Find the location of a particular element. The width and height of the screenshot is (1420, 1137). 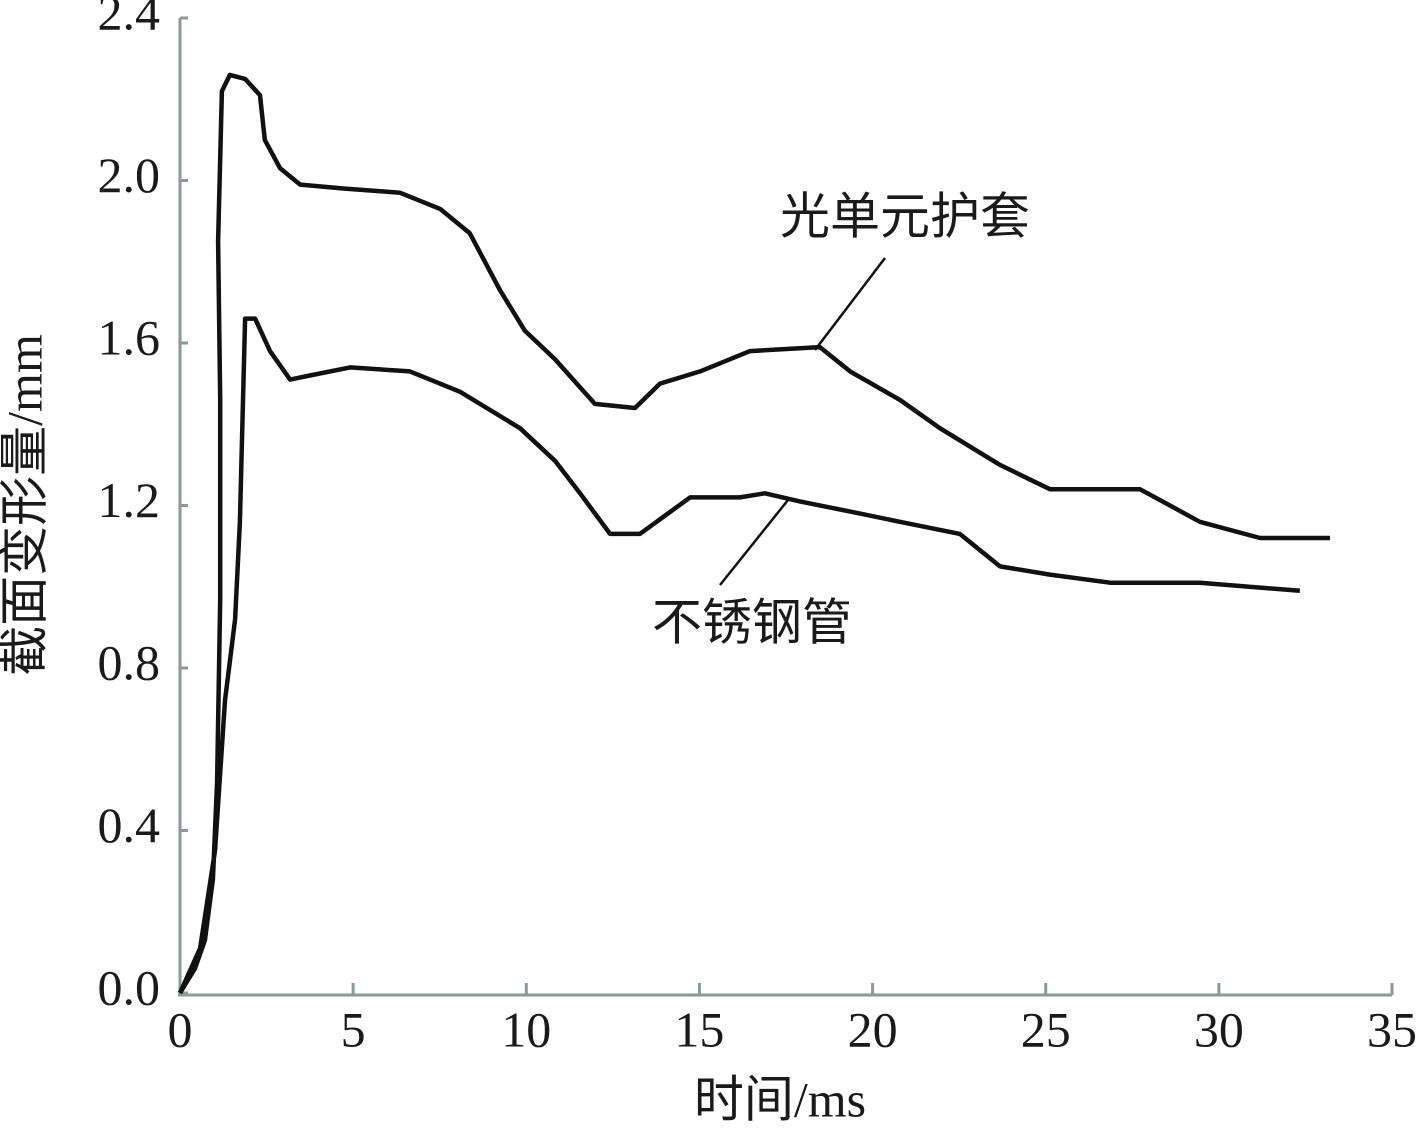

y-axis-label: 截面变形量/mm is located at coordinates (26, 505).